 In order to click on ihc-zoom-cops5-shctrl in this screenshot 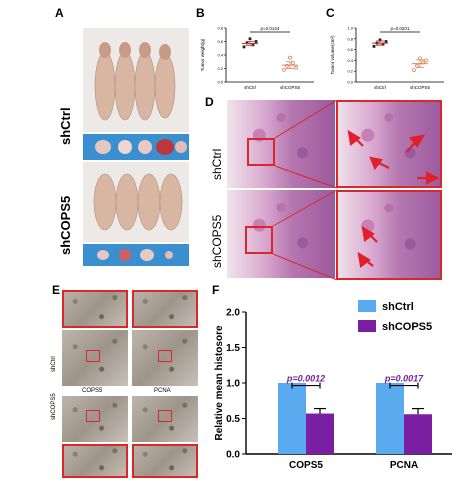, I will do `click(95, 309)`.